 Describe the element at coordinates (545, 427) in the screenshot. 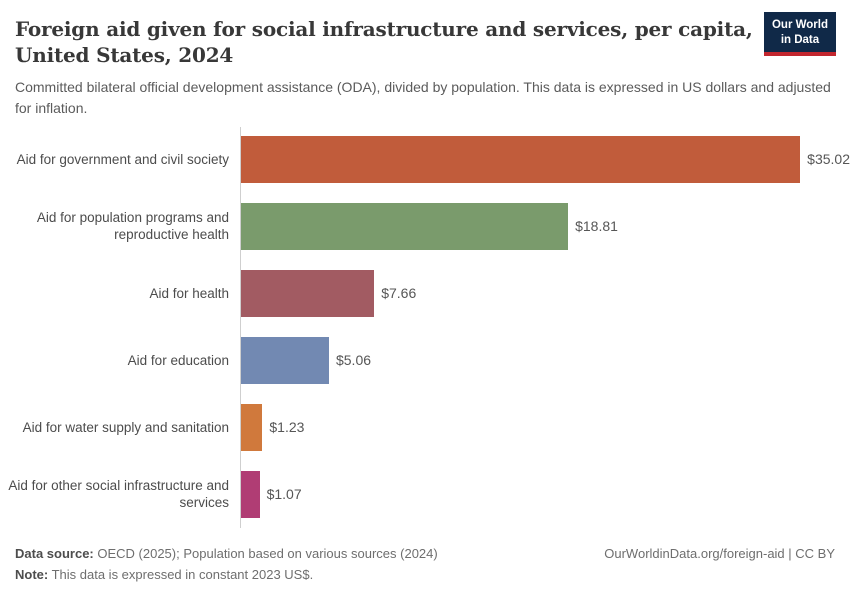

I see `bar-track: $1.23` at that location.